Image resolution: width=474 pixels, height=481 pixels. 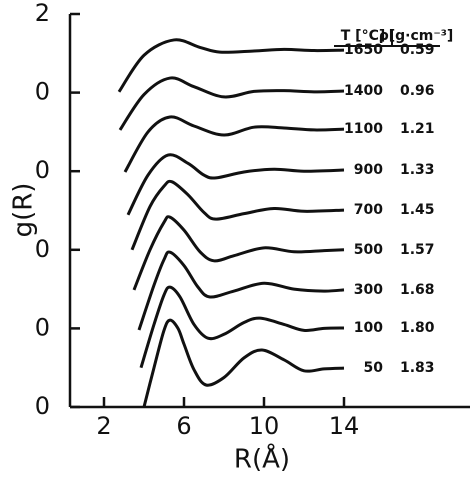 I want to click on y-tick-label: 2, so click(x=42, y=13).